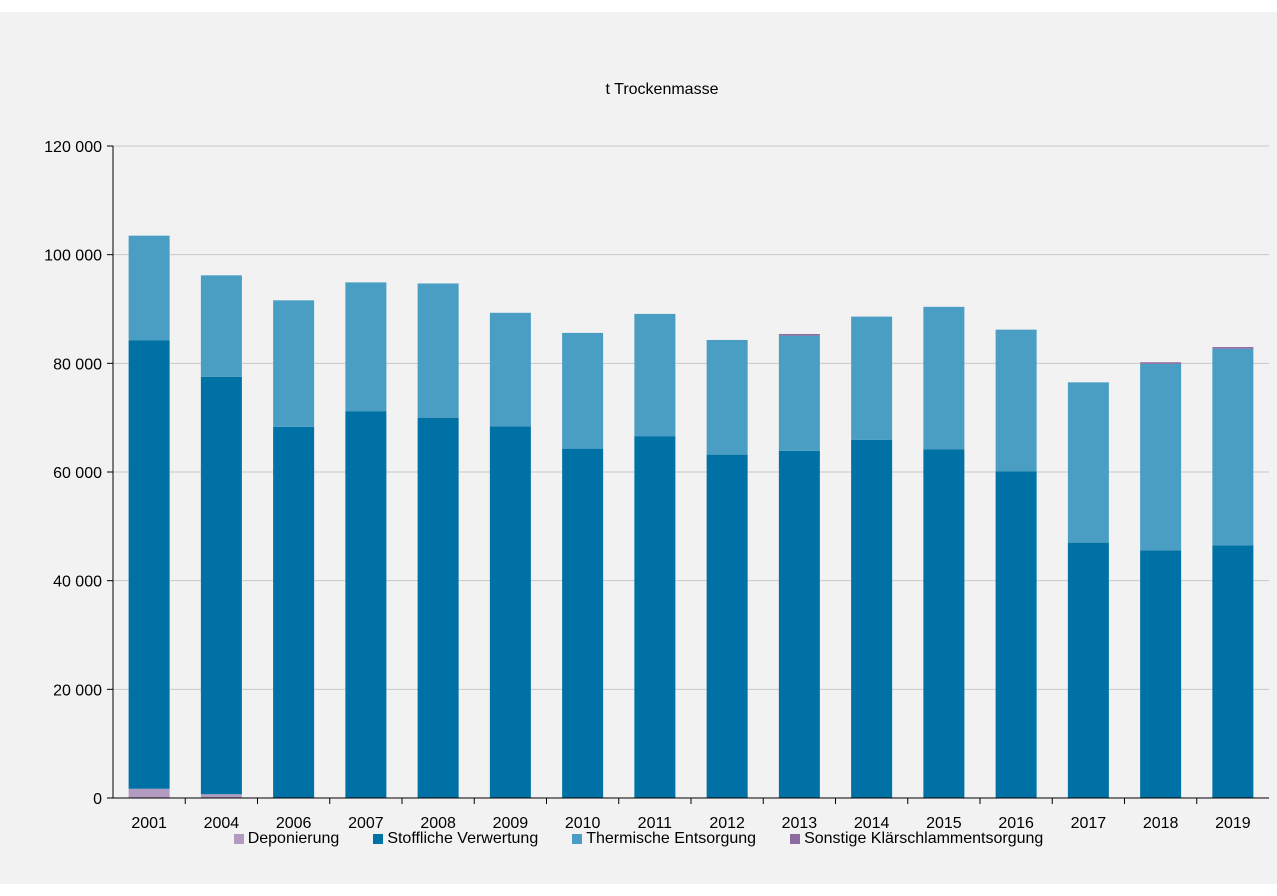 Image resolution: width=1277 pixels, height=896 pixels. I want to click on bar-stoffliche-verwertung-2019, so click(1233, 671).